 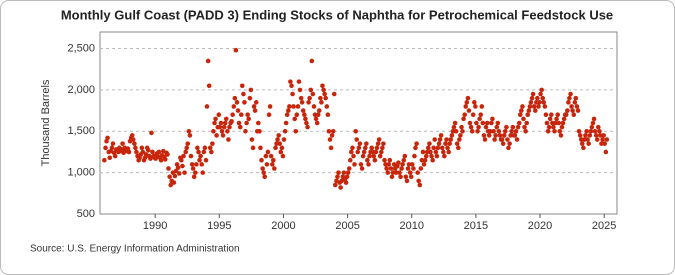 I want to click on x-tick-label: 2015, so click(x=476, y=226).